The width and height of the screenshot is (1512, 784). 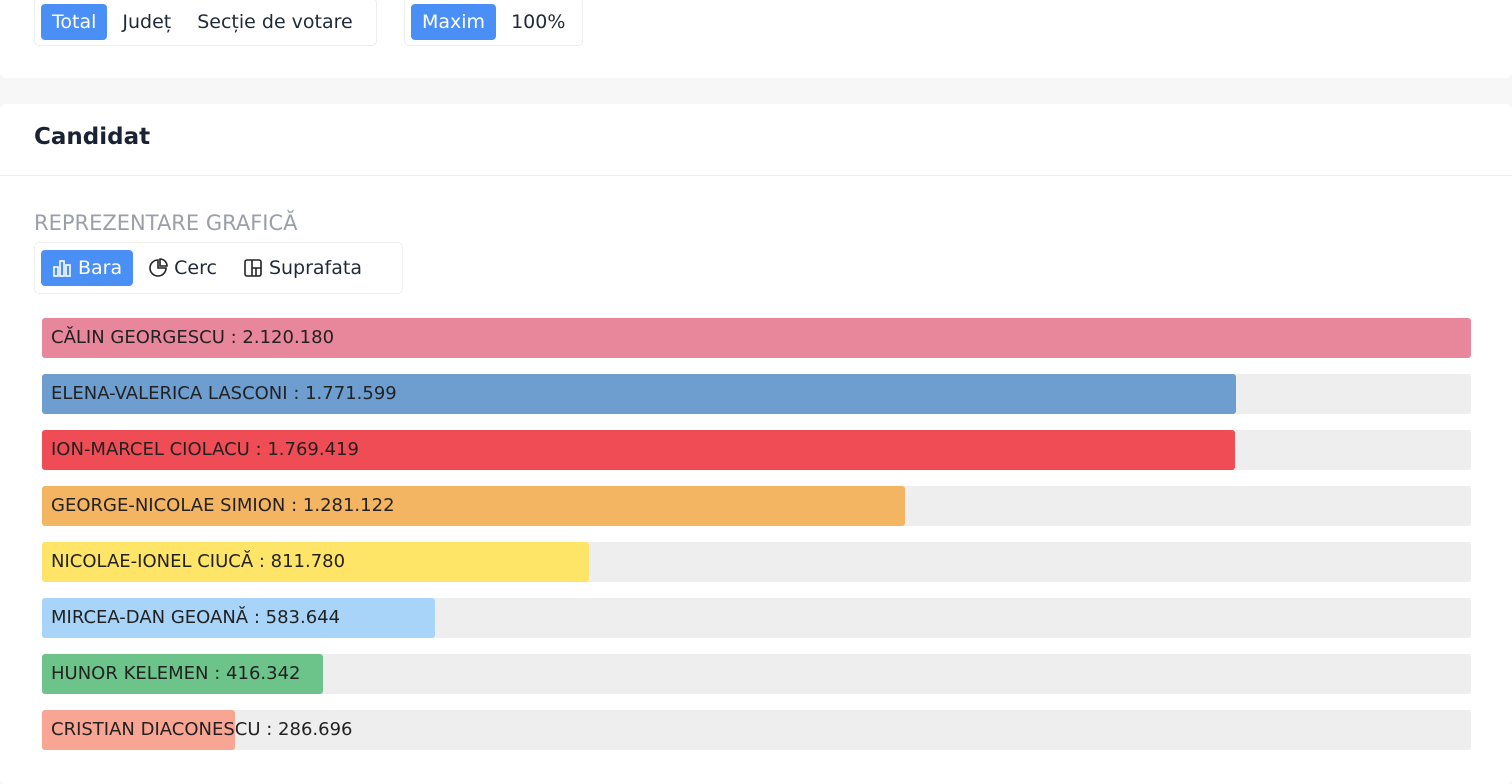 I want to click on bar-label: CRISTIAN DIACONESCU : 286.696, so click(x=201, y=730).